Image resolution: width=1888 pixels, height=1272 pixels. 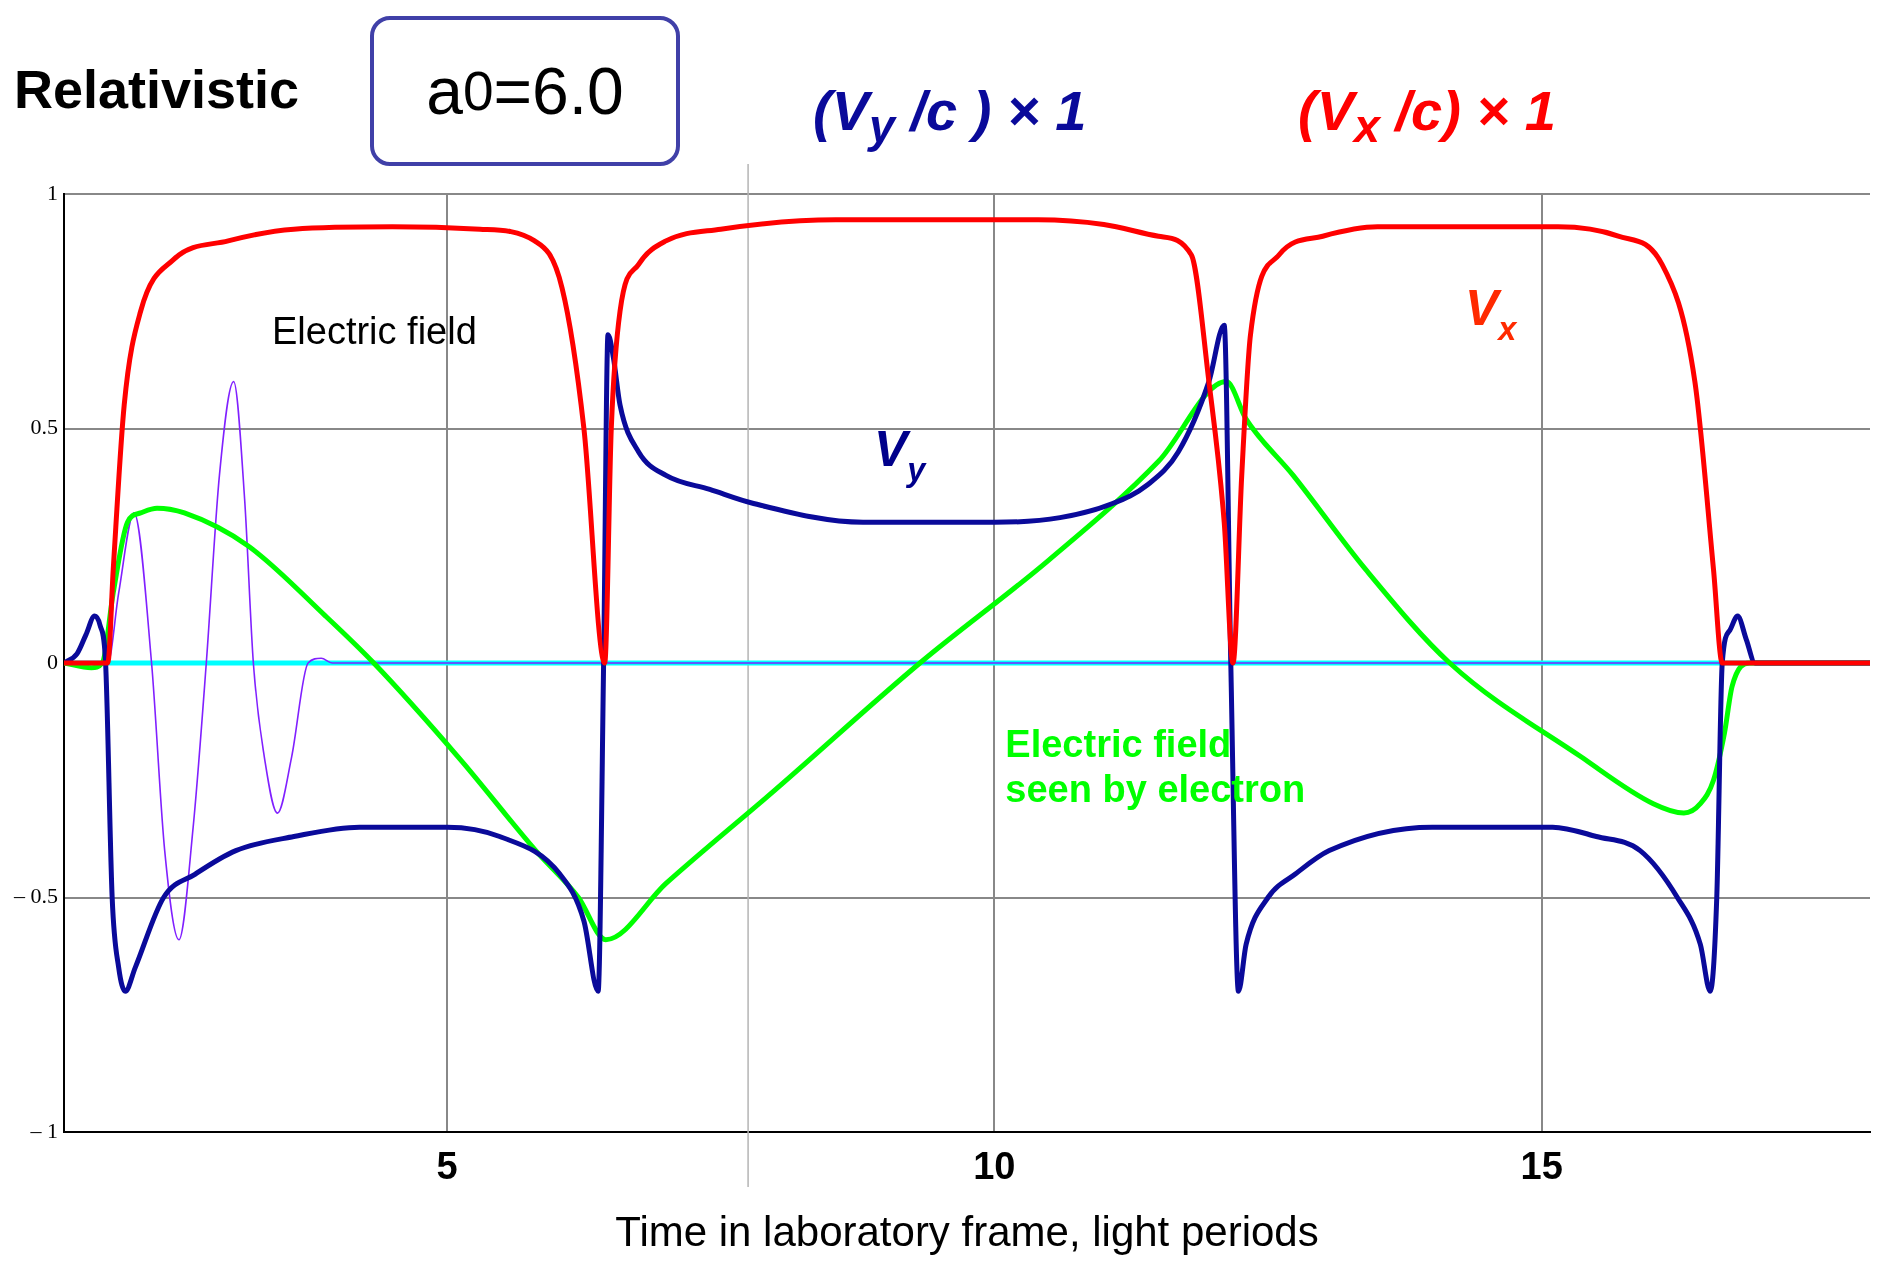 What do you see at coordinates (1427, 116) in the screenshot?
I see `text: (V$_{x}$ /c) × 1` at bounding box center [1427, 116].